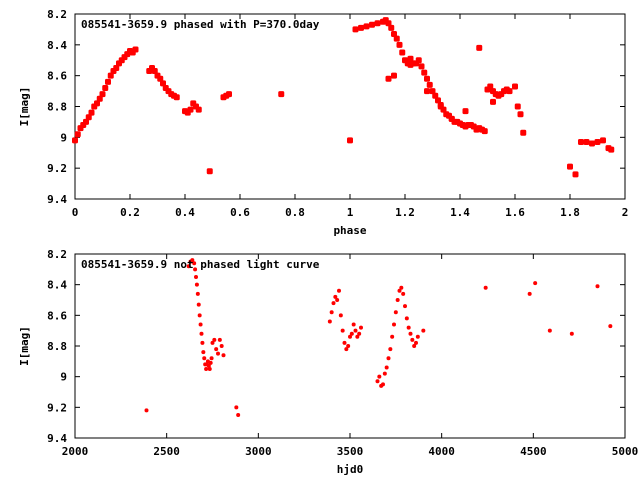 The image size is (640, 480). Describe the element at coordinates (130, 212) in the screenshot. I see `phased-x-tick-label: 0.2` at that location.